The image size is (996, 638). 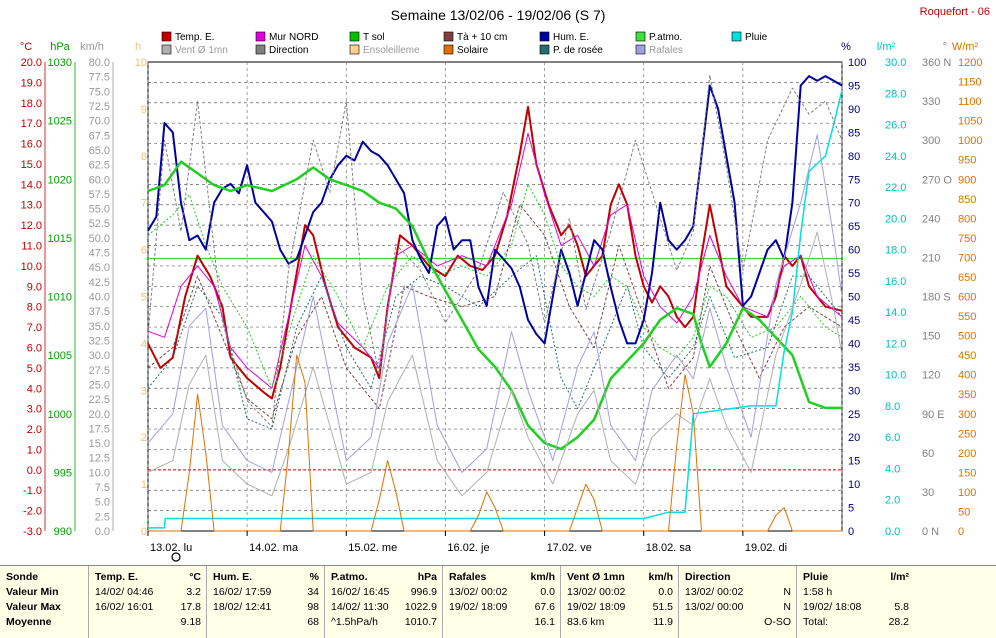 I want to click on rafales-row: 13/02/ 00:02 0.0, so click(x=502, y=592).